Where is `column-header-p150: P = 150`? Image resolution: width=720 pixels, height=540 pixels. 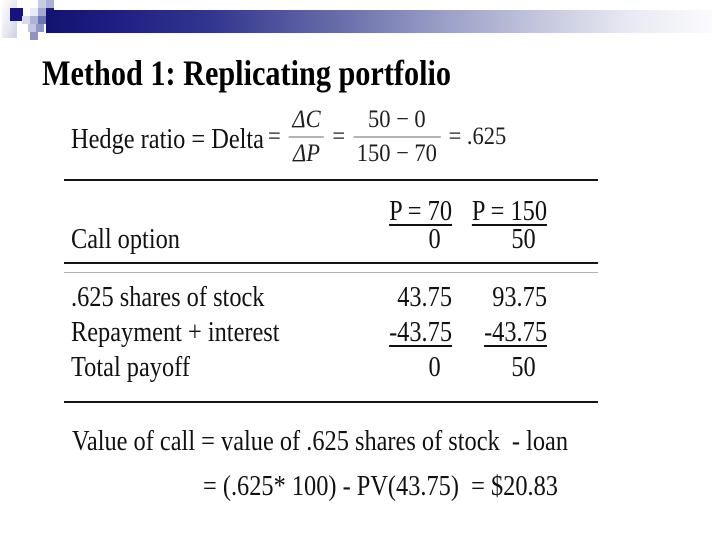 column-header-p150: P = 150 is located at coordinates (509, 211).